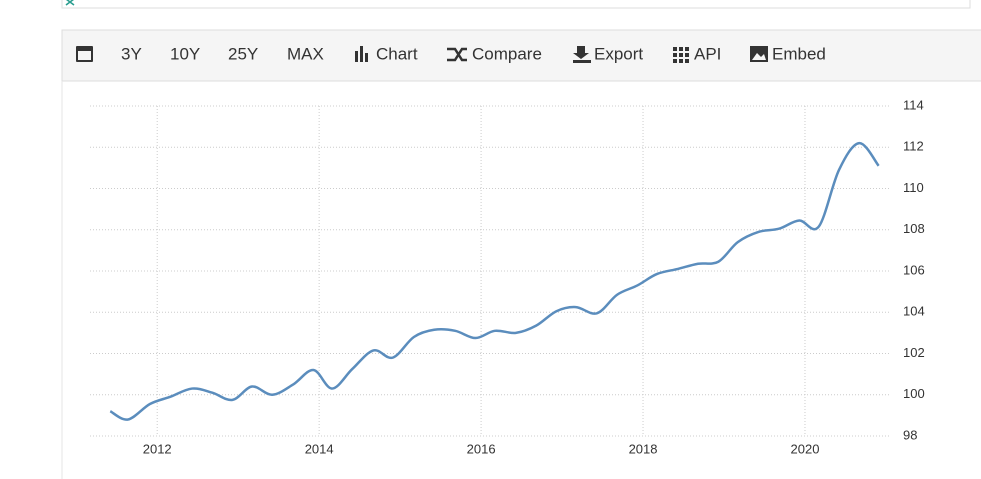 The image size is (981, 479). I want to click on y-tick-label: 106, so click(914, 269).